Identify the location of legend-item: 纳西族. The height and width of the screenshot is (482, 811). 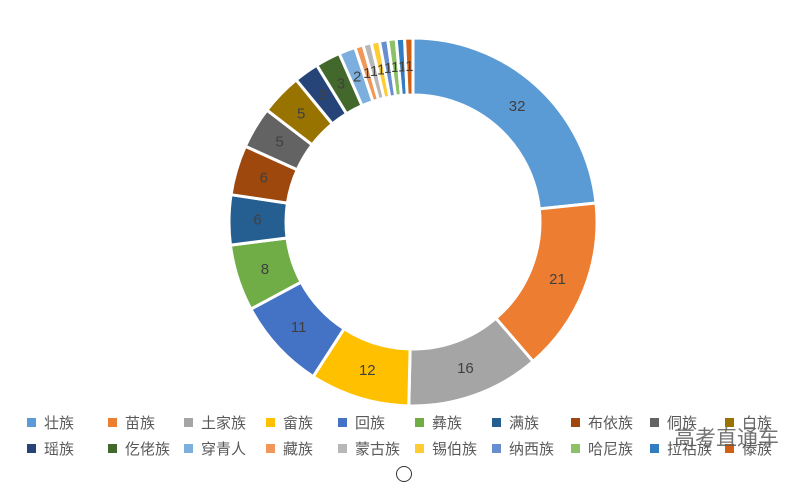
(523, 448).